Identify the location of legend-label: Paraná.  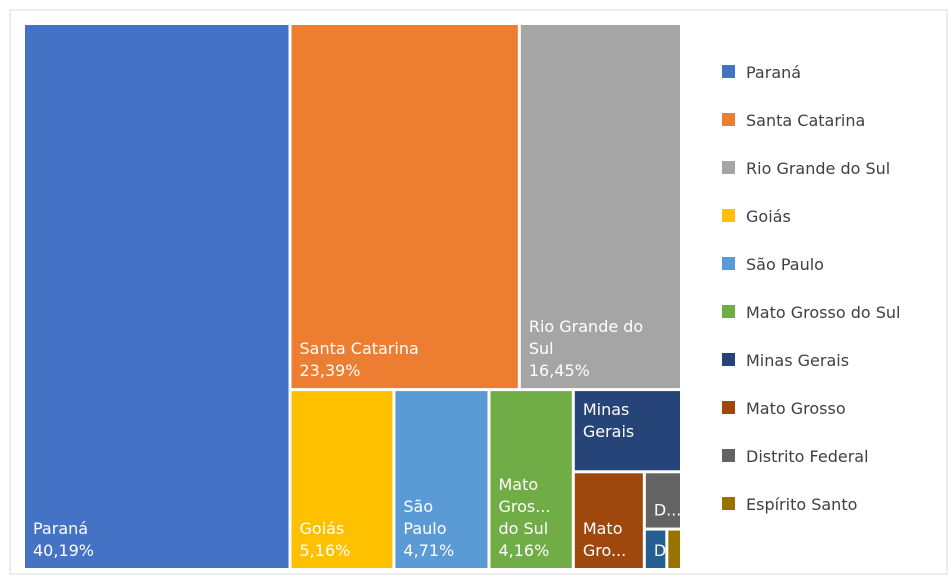
(773, 72).